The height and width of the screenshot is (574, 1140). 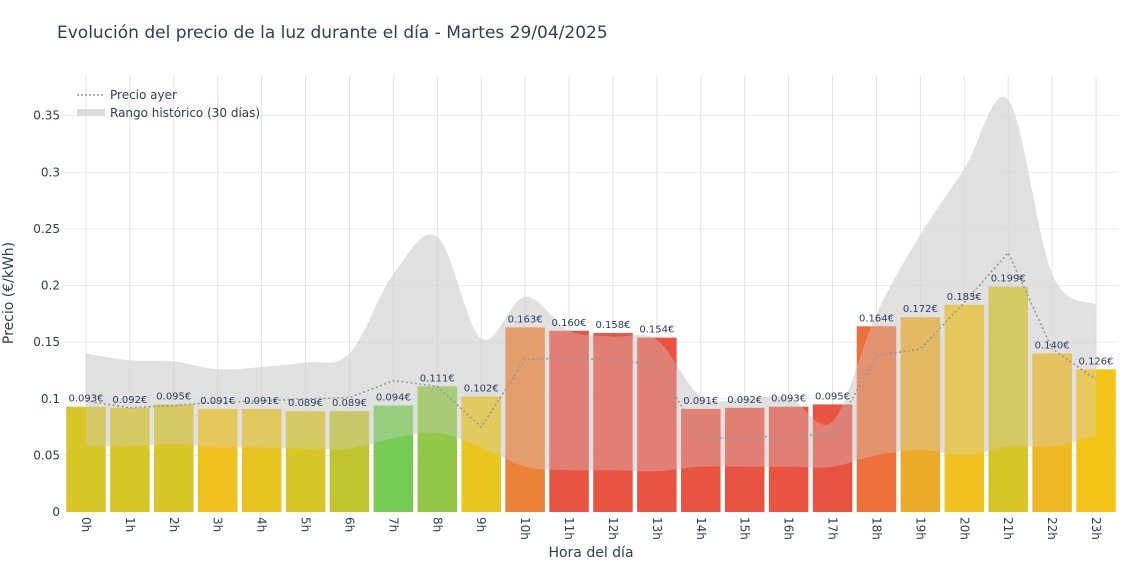 What do you see at coordinates (50, 172) in the screenshot?
I see `y-tick-label: 0.3` at bounding box center [50, 172].